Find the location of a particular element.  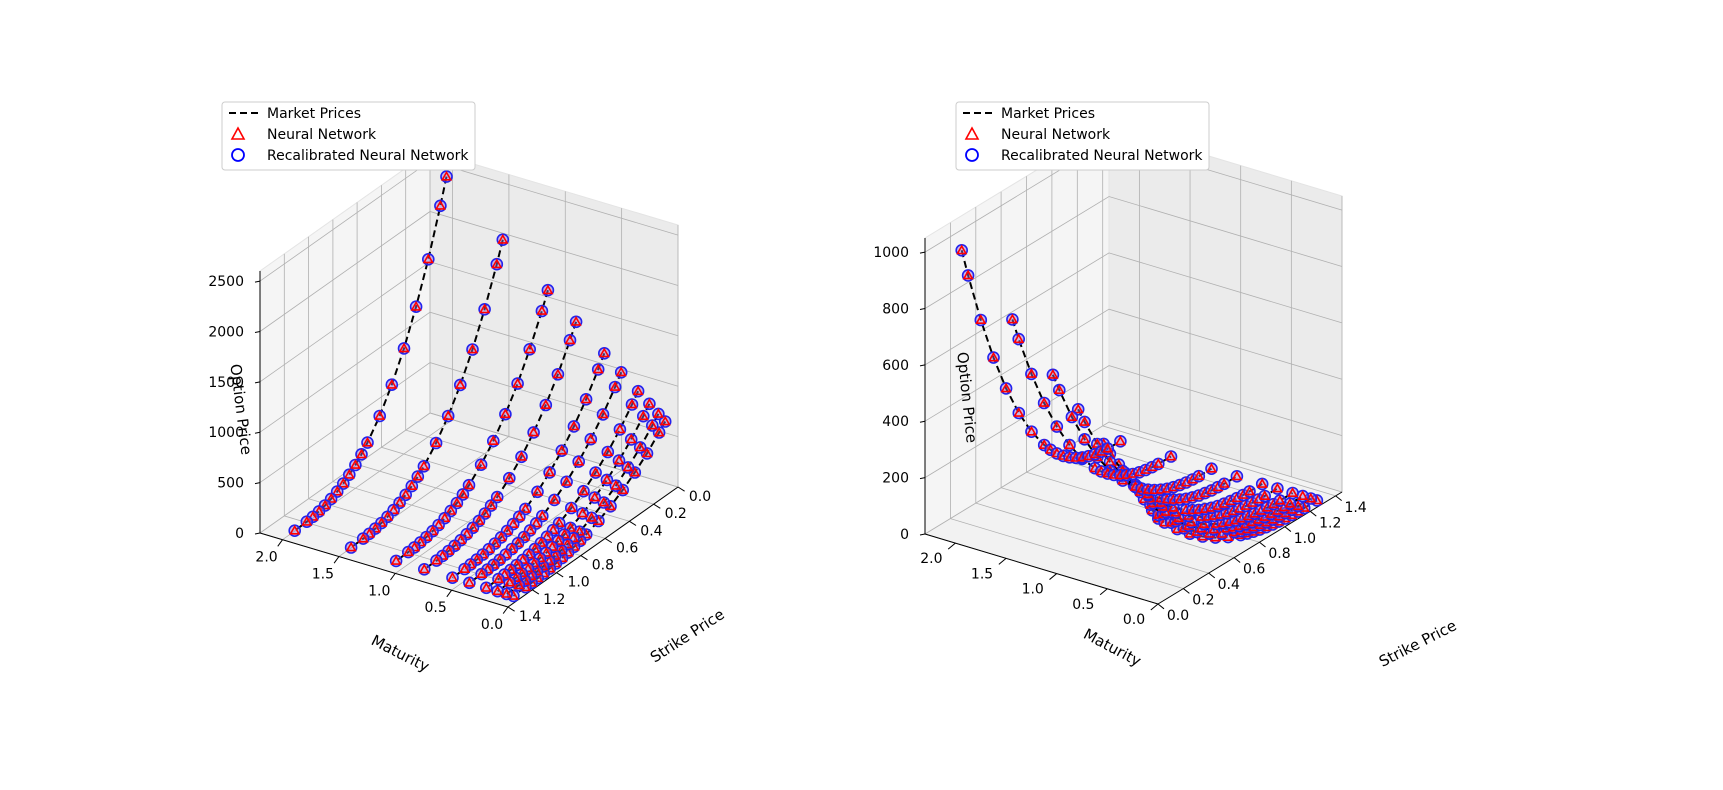

x-tick-label: 0.0 is located at coordinates (700, 497).